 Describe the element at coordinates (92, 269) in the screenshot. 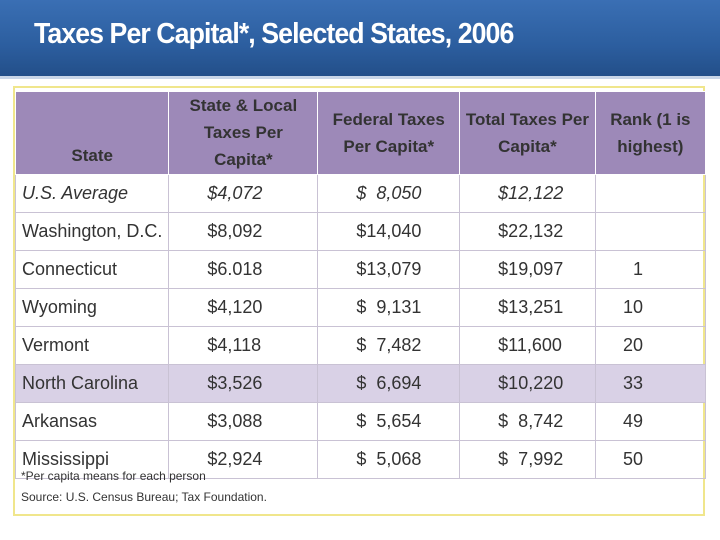

I see `state-cell: Connecticut` at that location.